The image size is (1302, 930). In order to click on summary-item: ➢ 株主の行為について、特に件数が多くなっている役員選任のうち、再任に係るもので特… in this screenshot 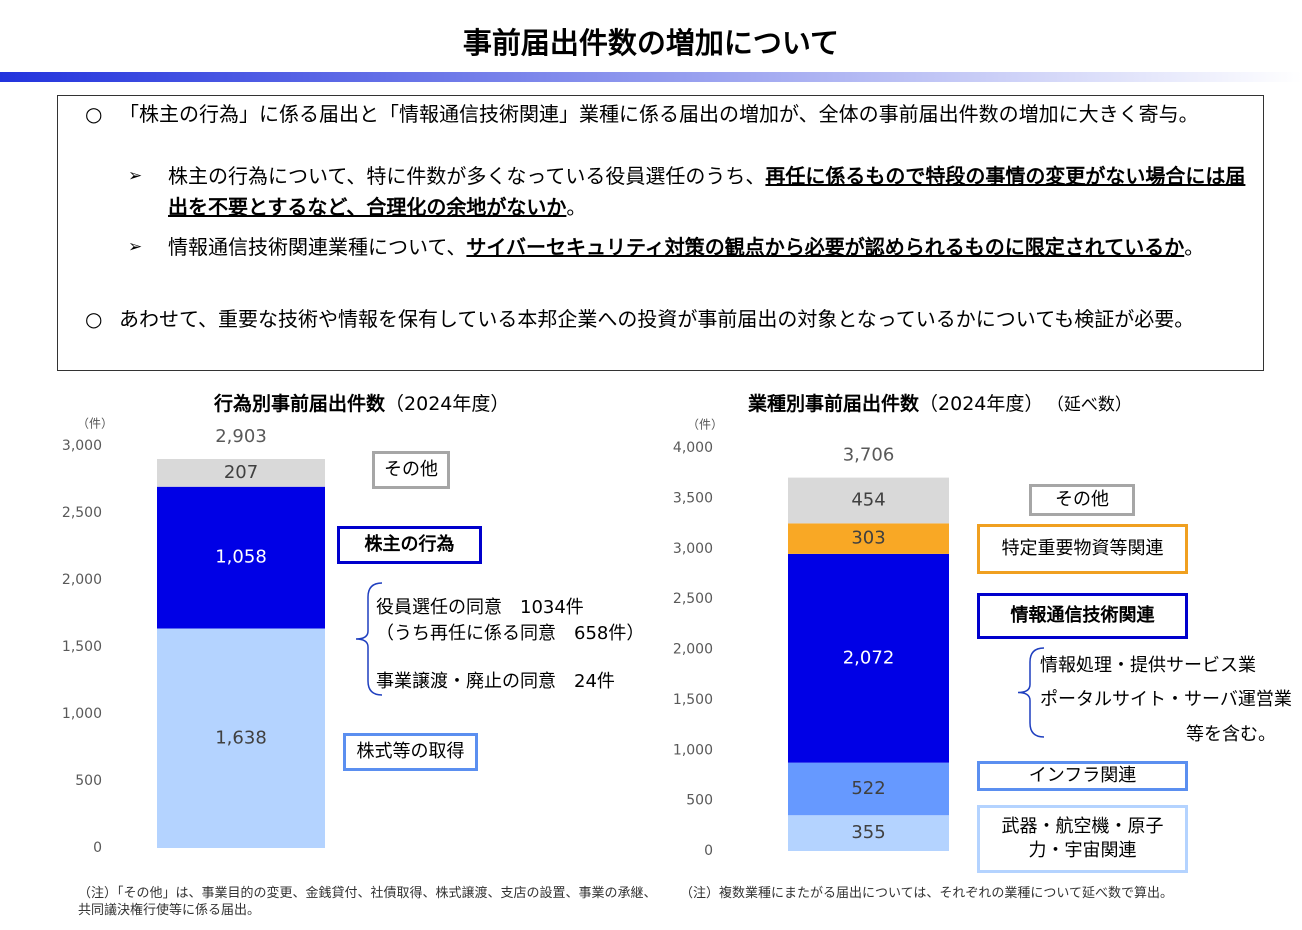, I will do `click(690, 192)`.